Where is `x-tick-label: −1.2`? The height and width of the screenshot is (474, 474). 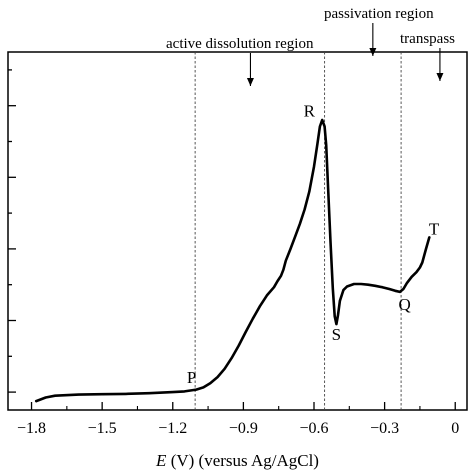 x-tick-label: −1.2 is located at coordinates (172, 428).